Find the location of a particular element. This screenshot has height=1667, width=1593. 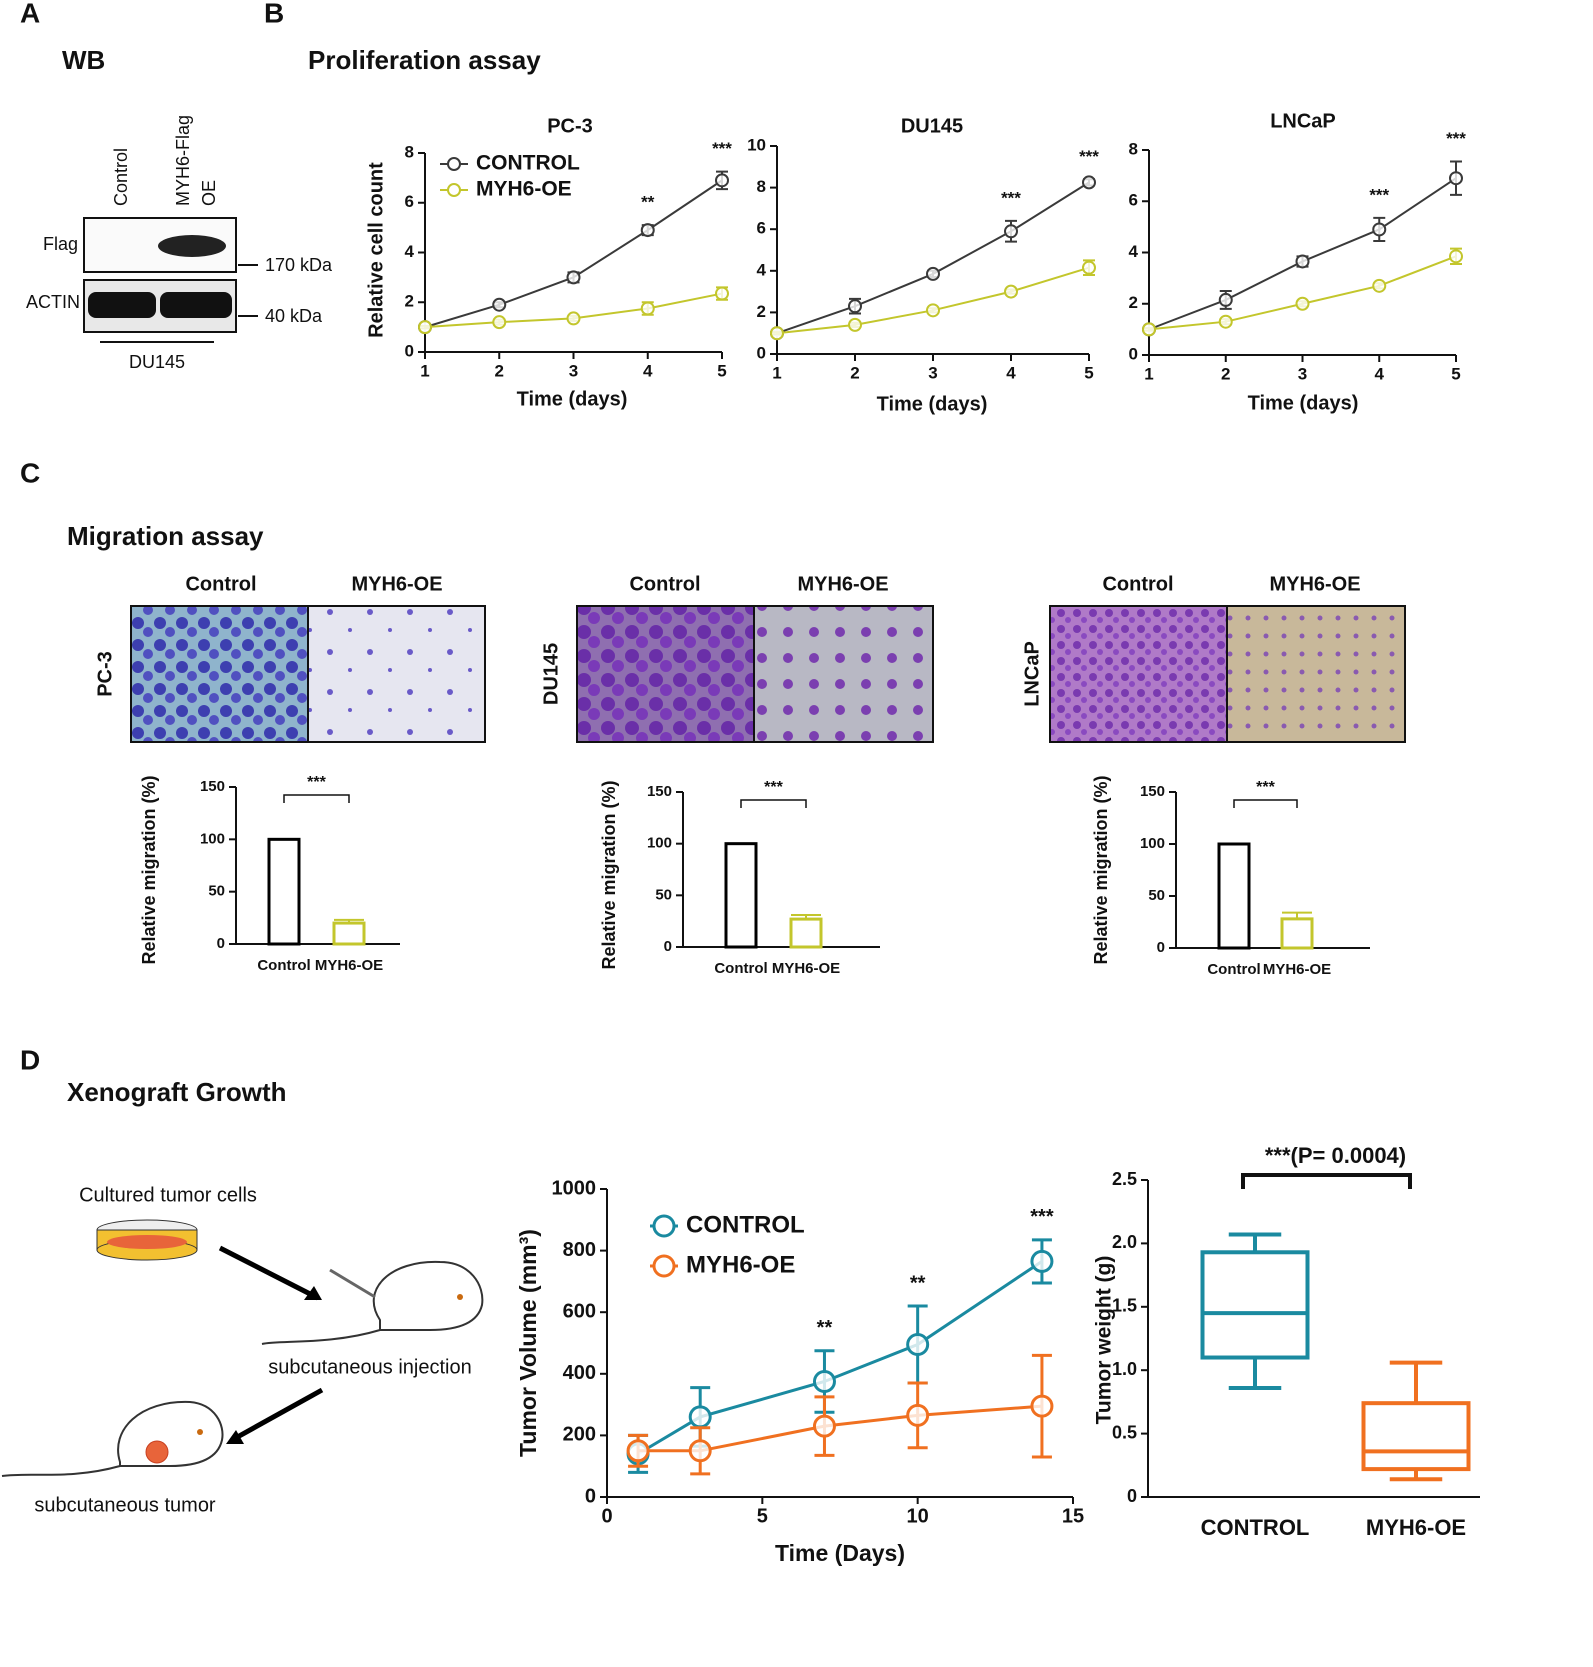

step-label: Cultured tumor cells is located at coordinates (168, 1195).